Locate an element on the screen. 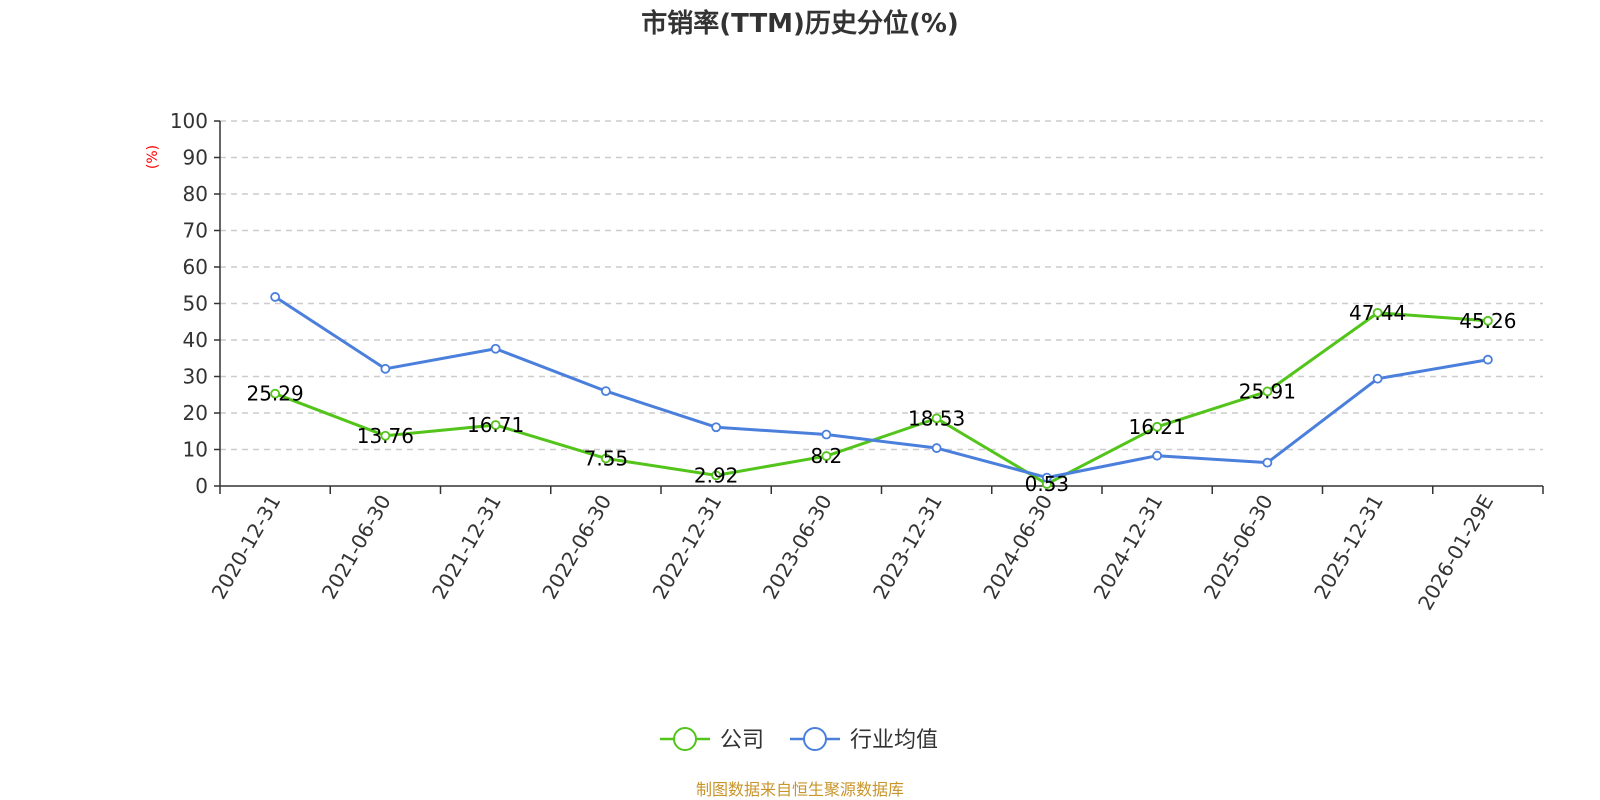 This screenshot has height=800, width=1600. data-label: 16.71 is located at coordinates (495, 425).